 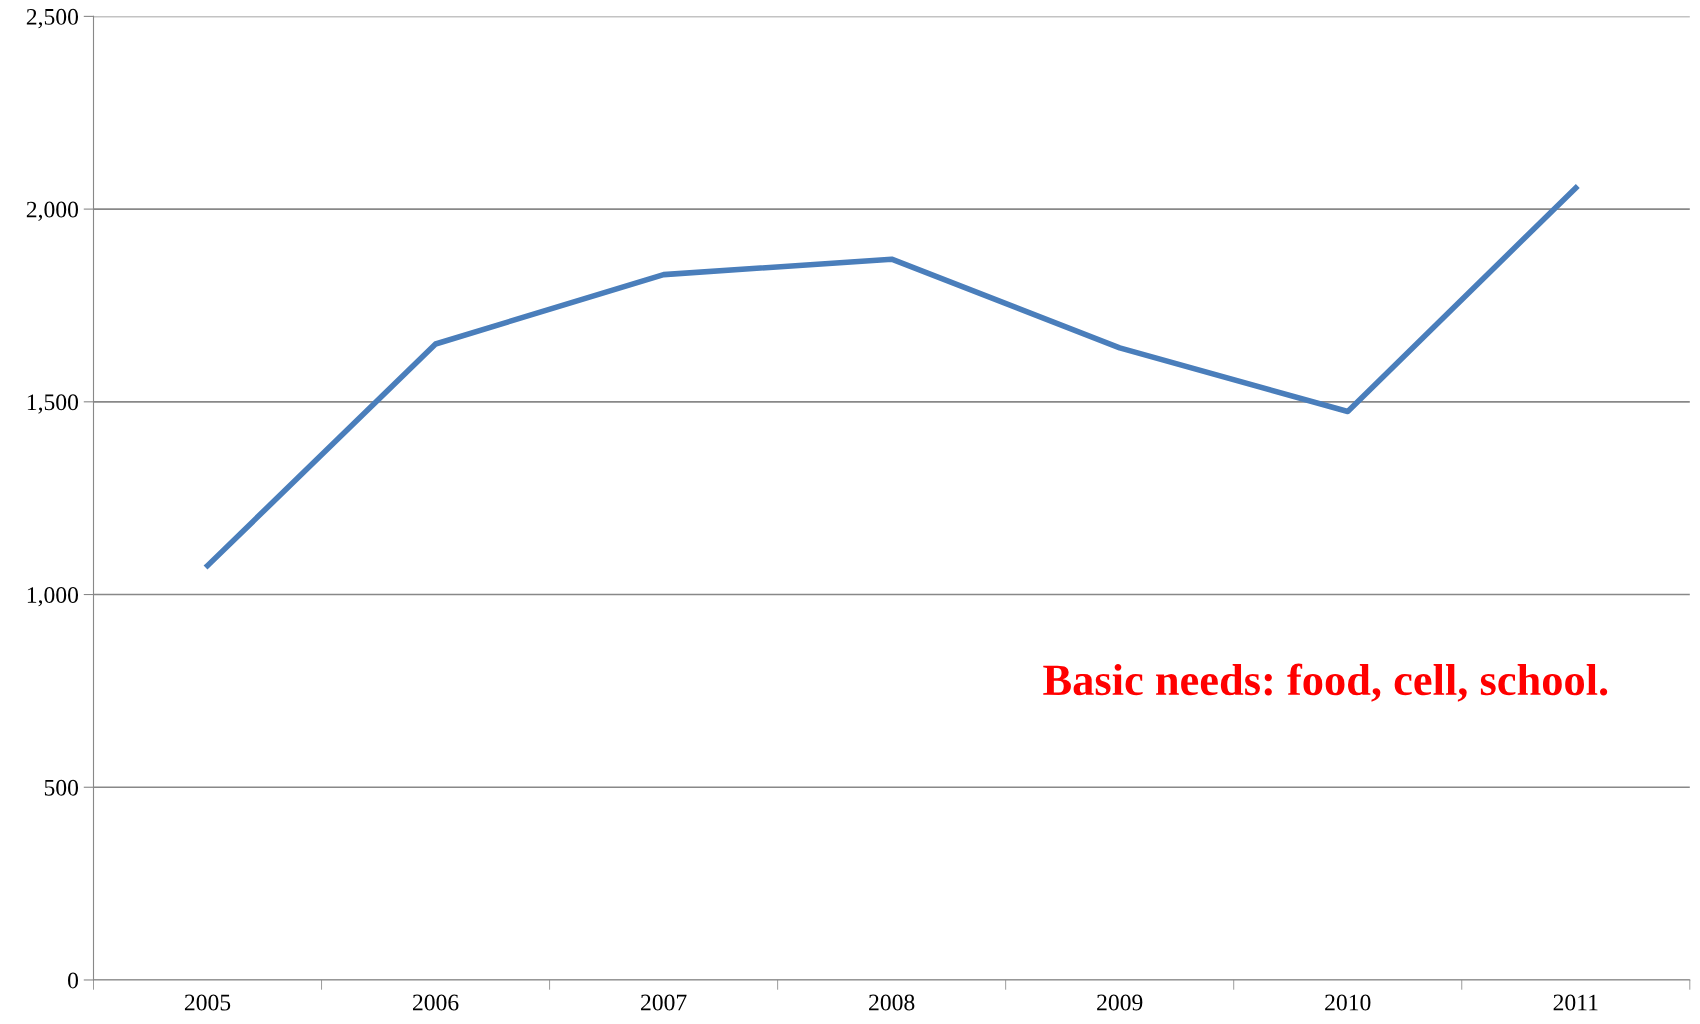 I want to click on y-tick-label: 2,000, so click(x=52, y=211).